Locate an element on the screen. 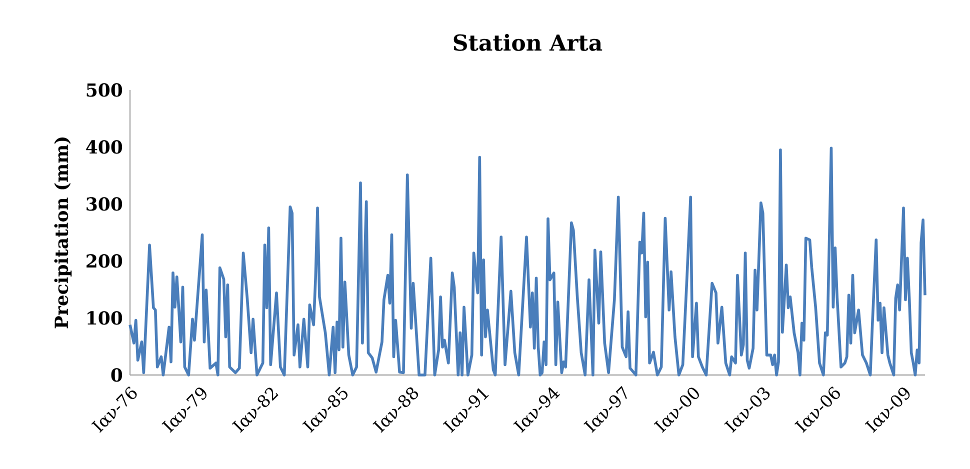  chart-title: Station Arta is located at coordinates (528, 42).